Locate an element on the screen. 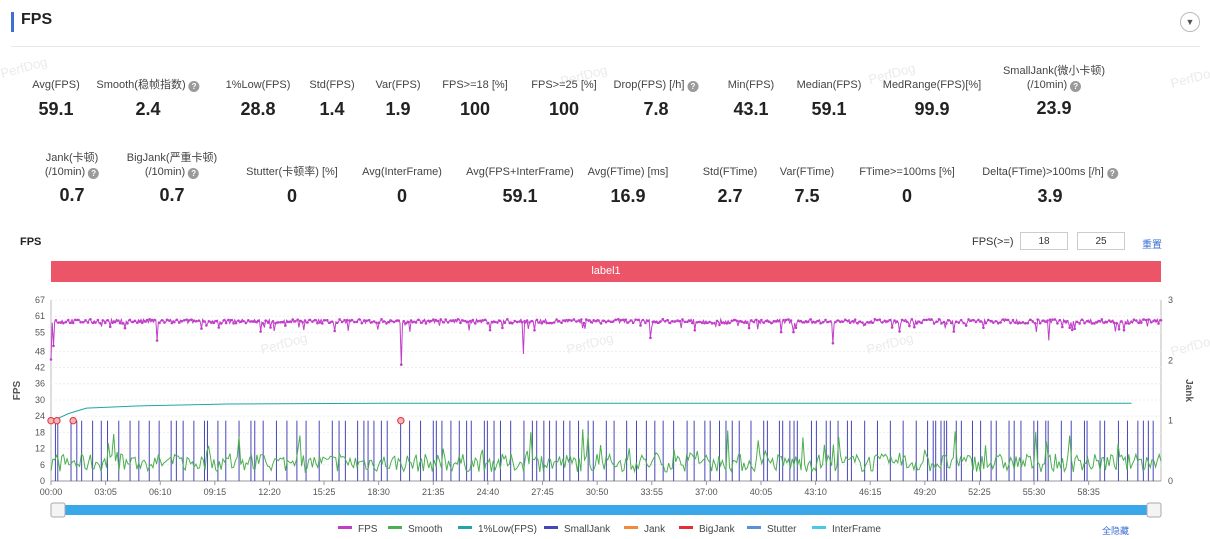 This screenshot has height=539, width=1210. legend-item: Jank is located at coordinates (644, 529).